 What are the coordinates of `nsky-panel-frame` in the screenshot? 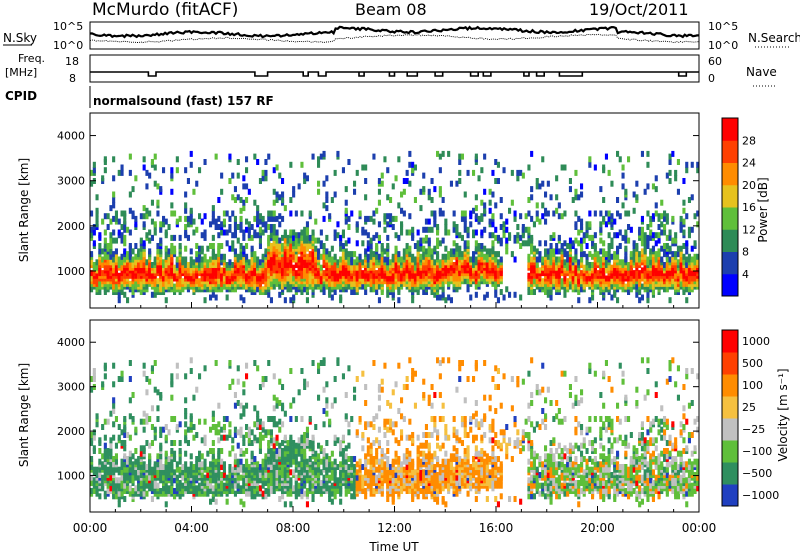 It's located at (394, 35).